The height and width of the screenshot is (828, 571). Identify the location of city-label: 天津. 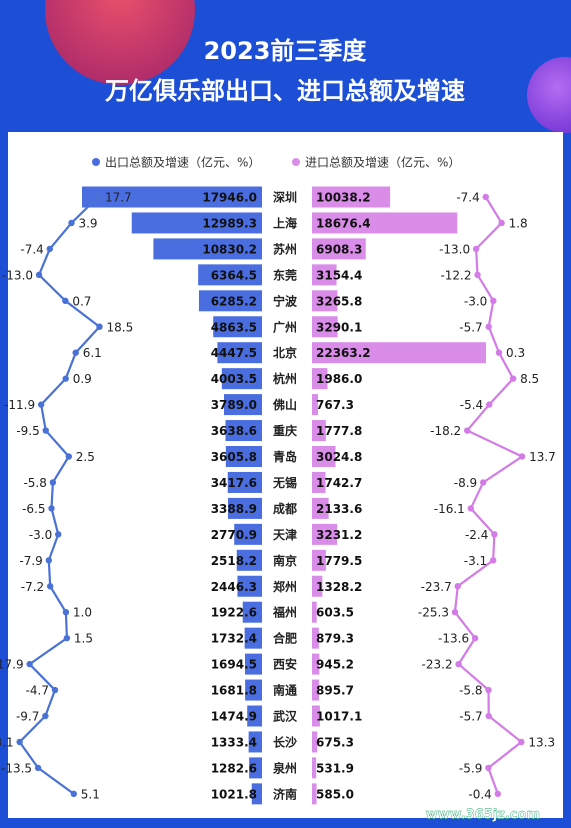
(285, 534).